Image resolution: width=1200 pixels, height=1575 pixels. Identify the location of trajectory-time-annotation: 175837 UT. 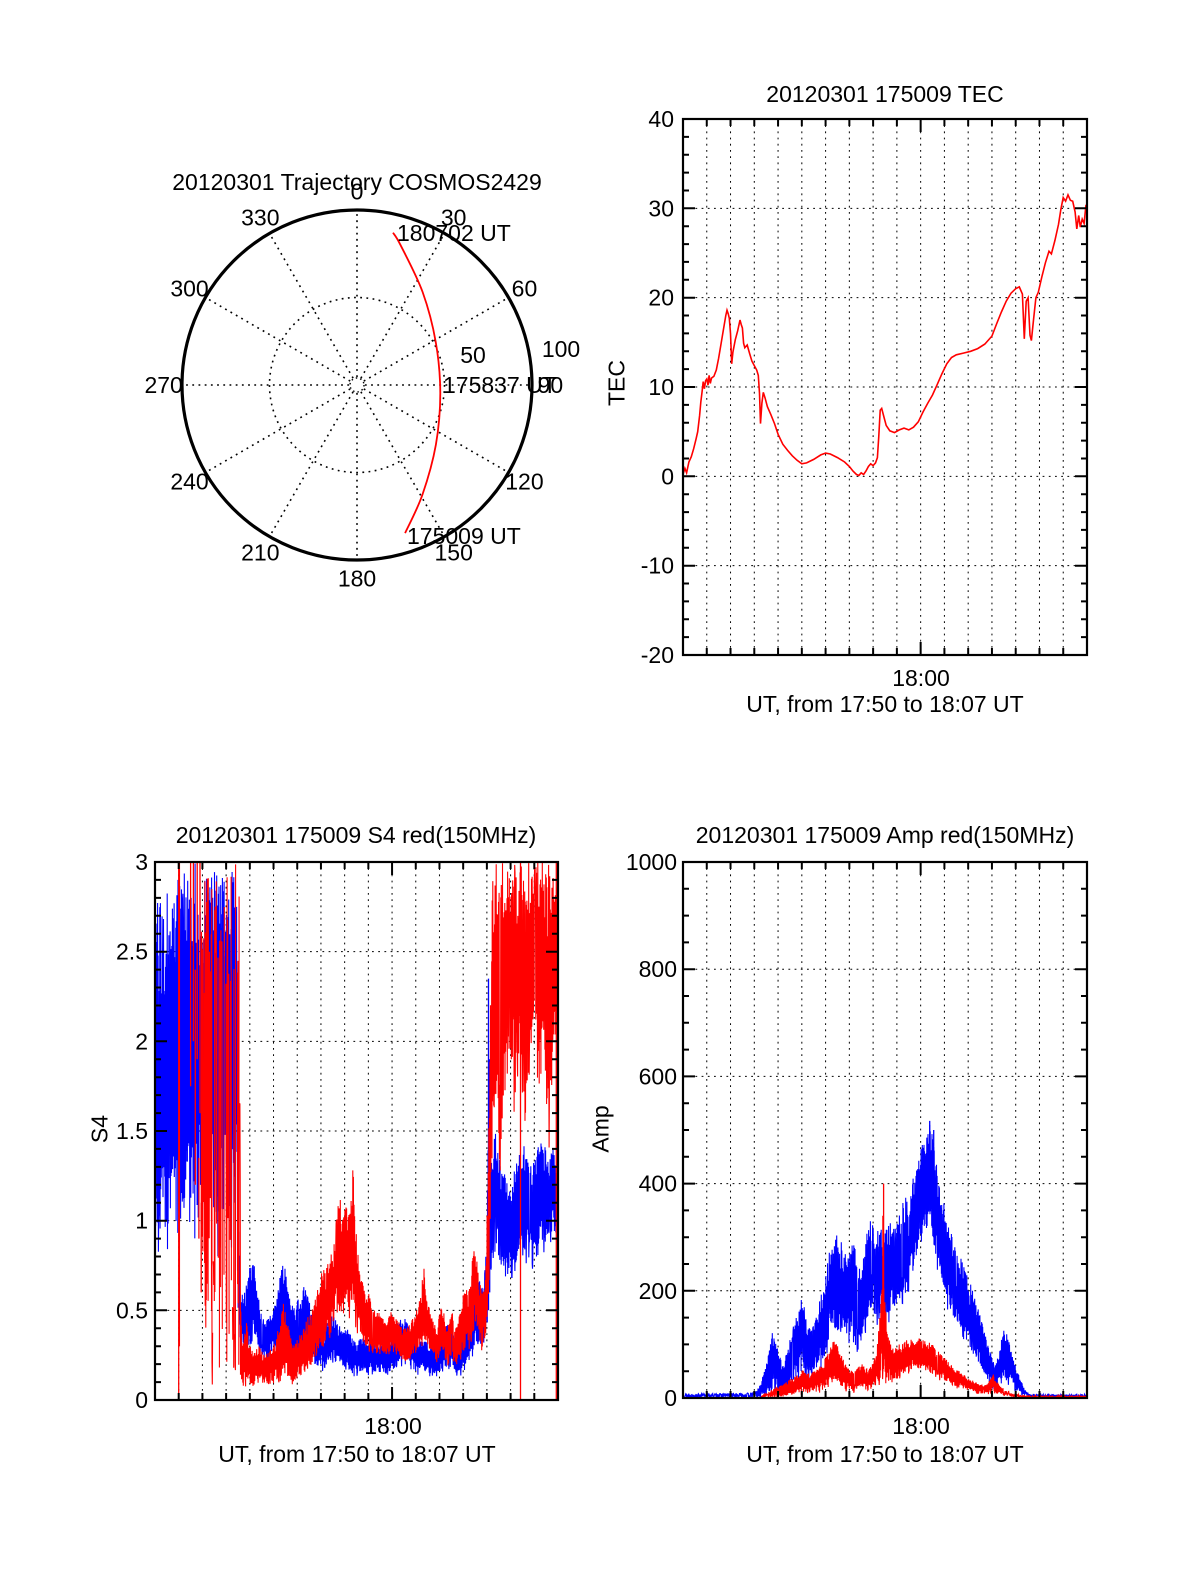
(500, 385).